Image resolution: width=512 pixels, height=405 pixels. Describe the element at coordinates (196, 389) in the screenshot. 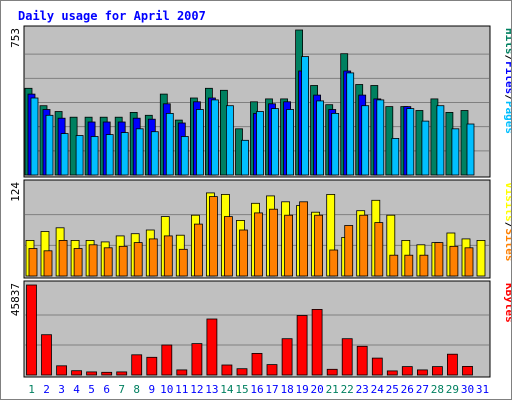

I see `x-tick-label-12: 12` at that location.